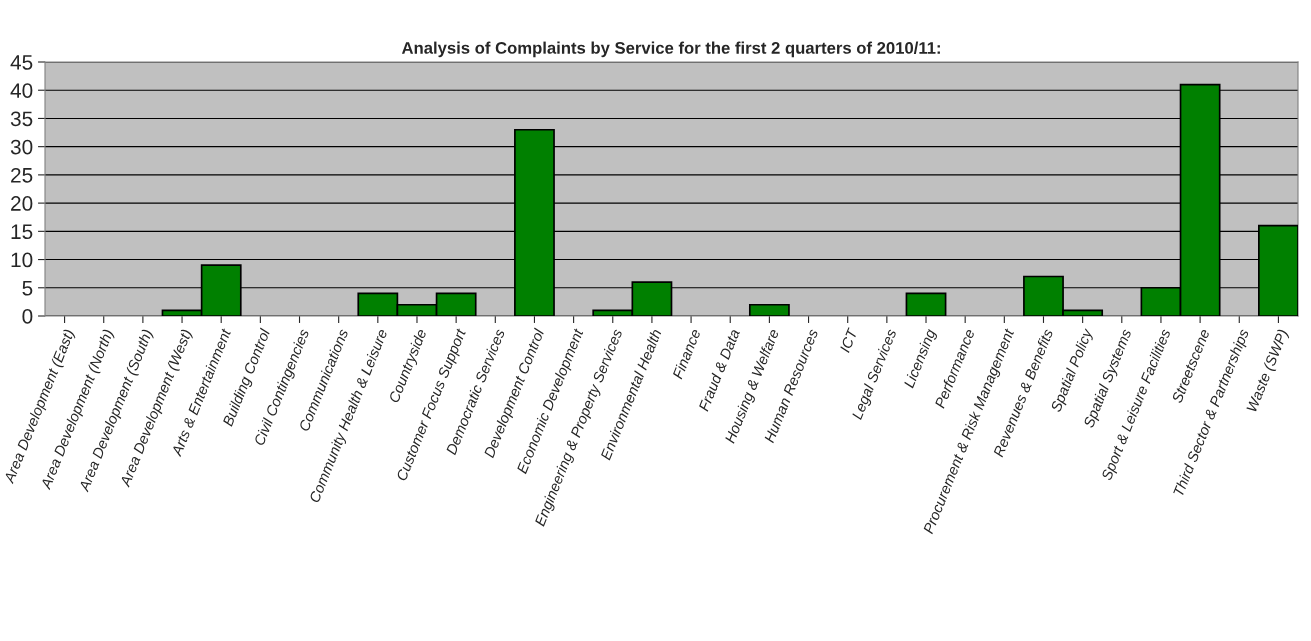  I want to click on y-tick-label: 30, so click(21, 147).